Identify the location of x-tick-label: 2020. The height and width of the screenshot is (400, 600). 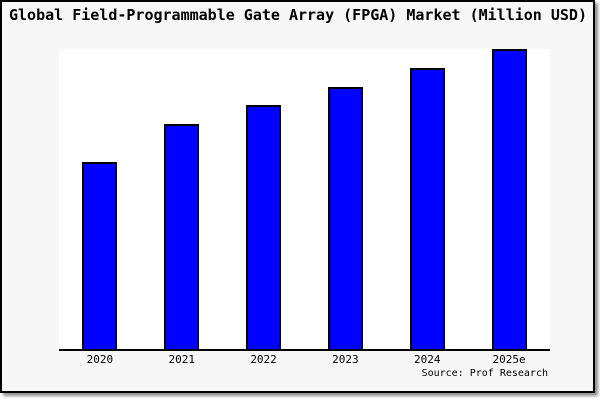
(100, 359).